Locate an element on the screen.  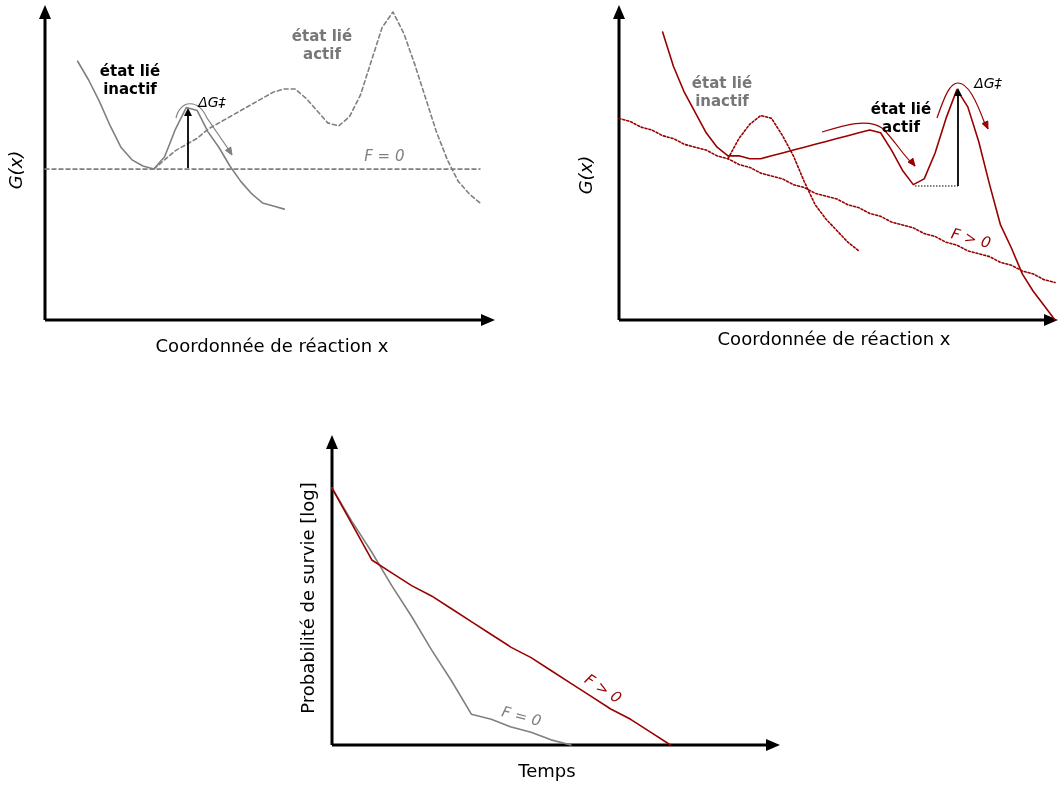
series-label: F = 0 is located at coordinates (384, 156).